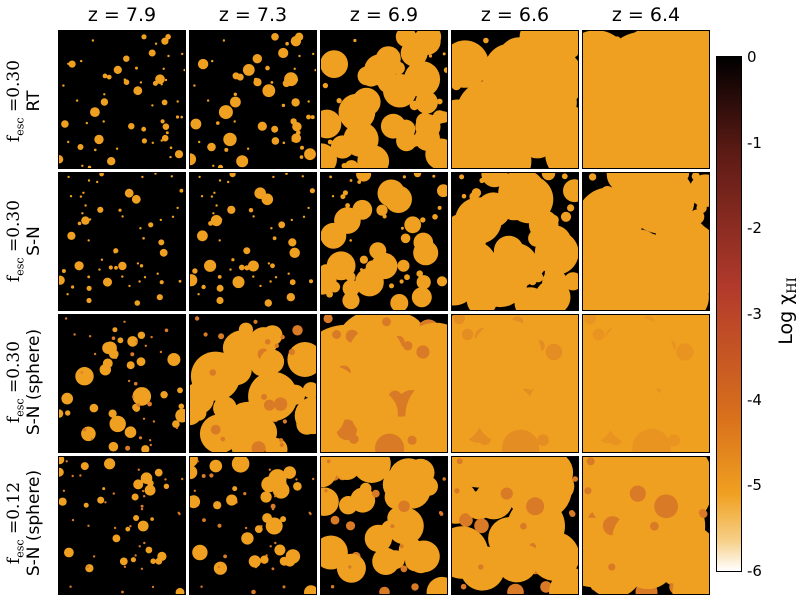 The image size is (800, 600). Describe the element at coordinates (754, 400) in the screenshot. I see `colorbar-tick: -4` at that location.